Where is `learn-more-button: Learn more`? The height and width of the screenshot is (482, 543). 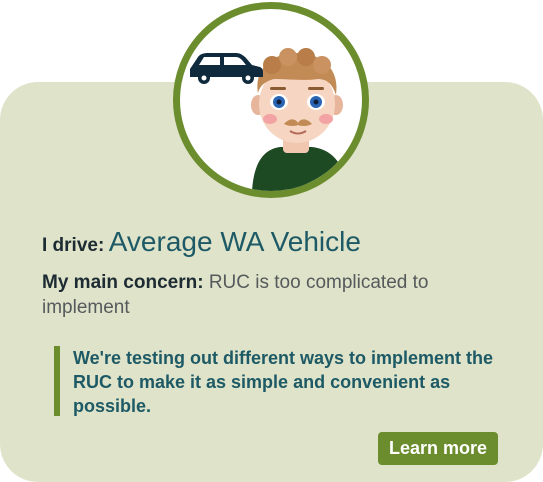 learn-more-button: Learn more is located at coordinates (438, 448).